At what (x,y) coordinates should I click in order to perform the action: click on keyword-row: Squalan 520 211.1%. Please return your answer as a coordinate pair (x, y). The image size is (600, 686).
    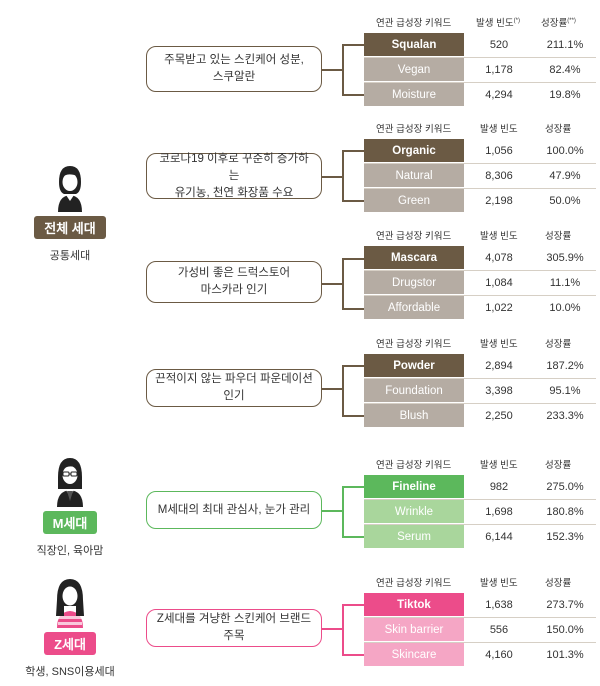
    Looking at the image, I should click on (480, 44).